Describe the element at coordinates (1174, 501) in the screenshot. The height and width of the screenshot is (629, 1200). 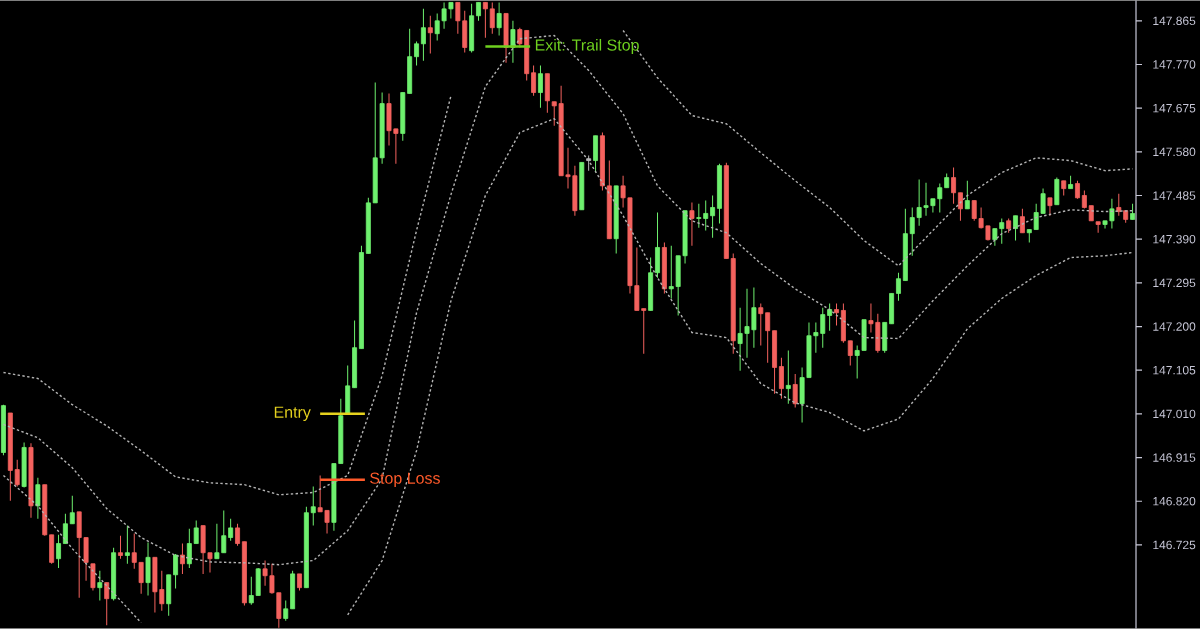
I see `y-tick-label: 146.820` at that location.